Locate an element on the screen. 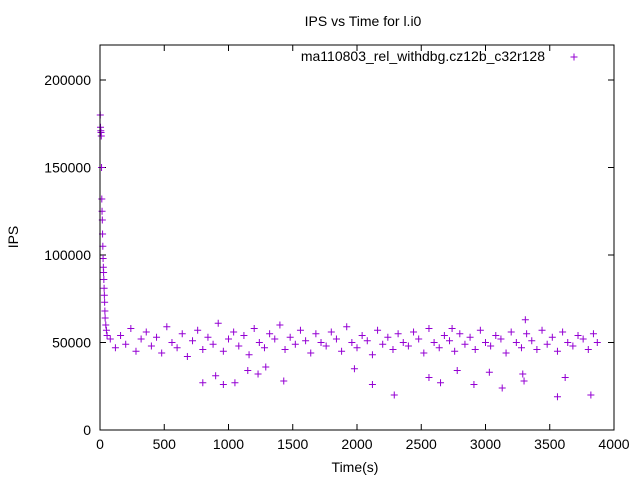 Image resolution: width=640 pixels, height=480 pixels. x-tick-label: 500 is located at coordinates (165, 444).